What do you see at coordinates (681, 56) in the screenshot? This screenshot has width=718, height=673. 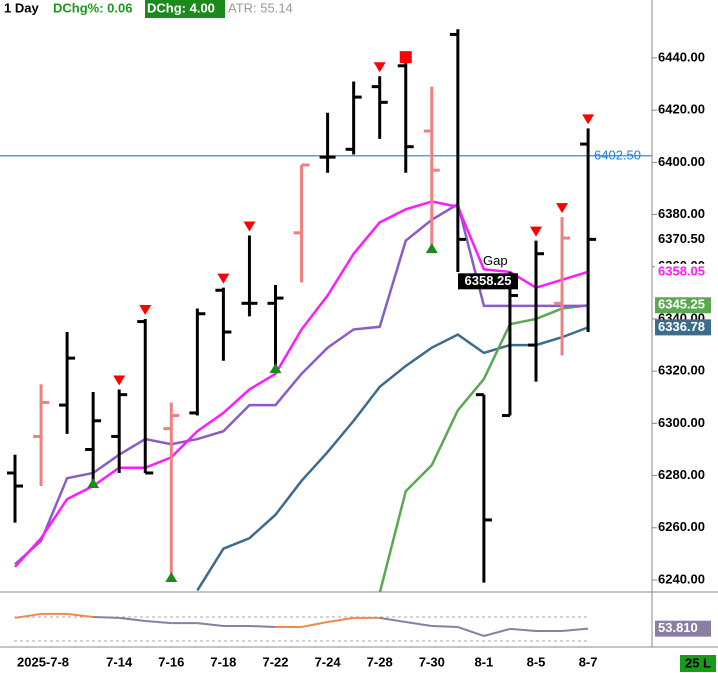 I see `y-tick-label: 6440.00` at bounding box center [681, 56].